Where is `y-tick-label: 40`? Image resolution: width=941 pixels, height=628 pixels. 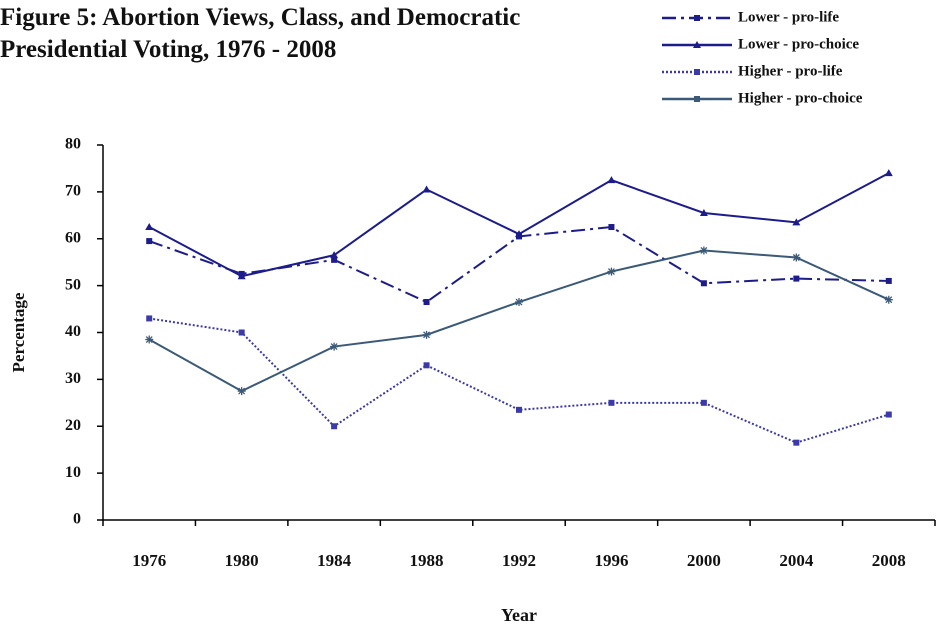 y-tick-label: 40 is located at coordinates (73, 331).